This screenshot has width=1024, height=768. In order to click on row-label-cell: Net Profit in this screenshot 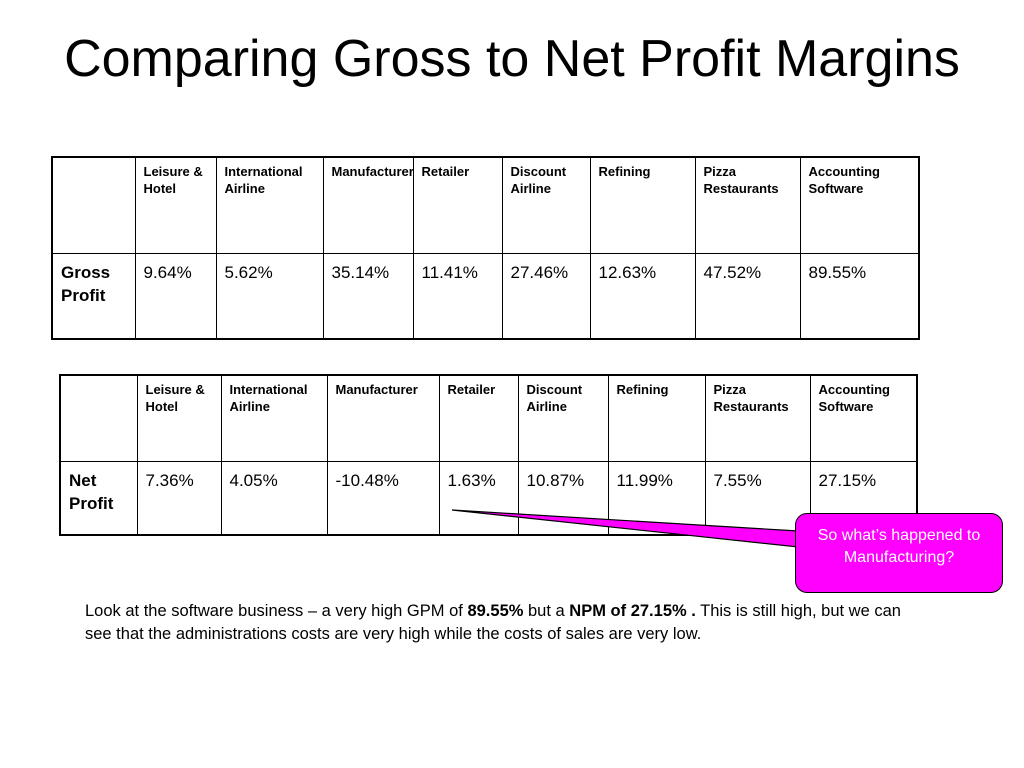, I will do `click(98, 498)`.